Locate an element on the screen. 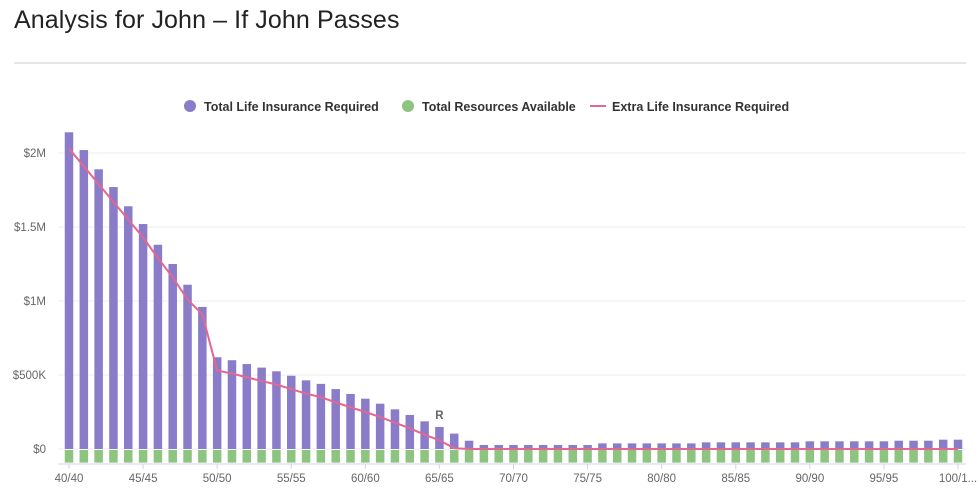  divider is located at coordinates (490, 63).